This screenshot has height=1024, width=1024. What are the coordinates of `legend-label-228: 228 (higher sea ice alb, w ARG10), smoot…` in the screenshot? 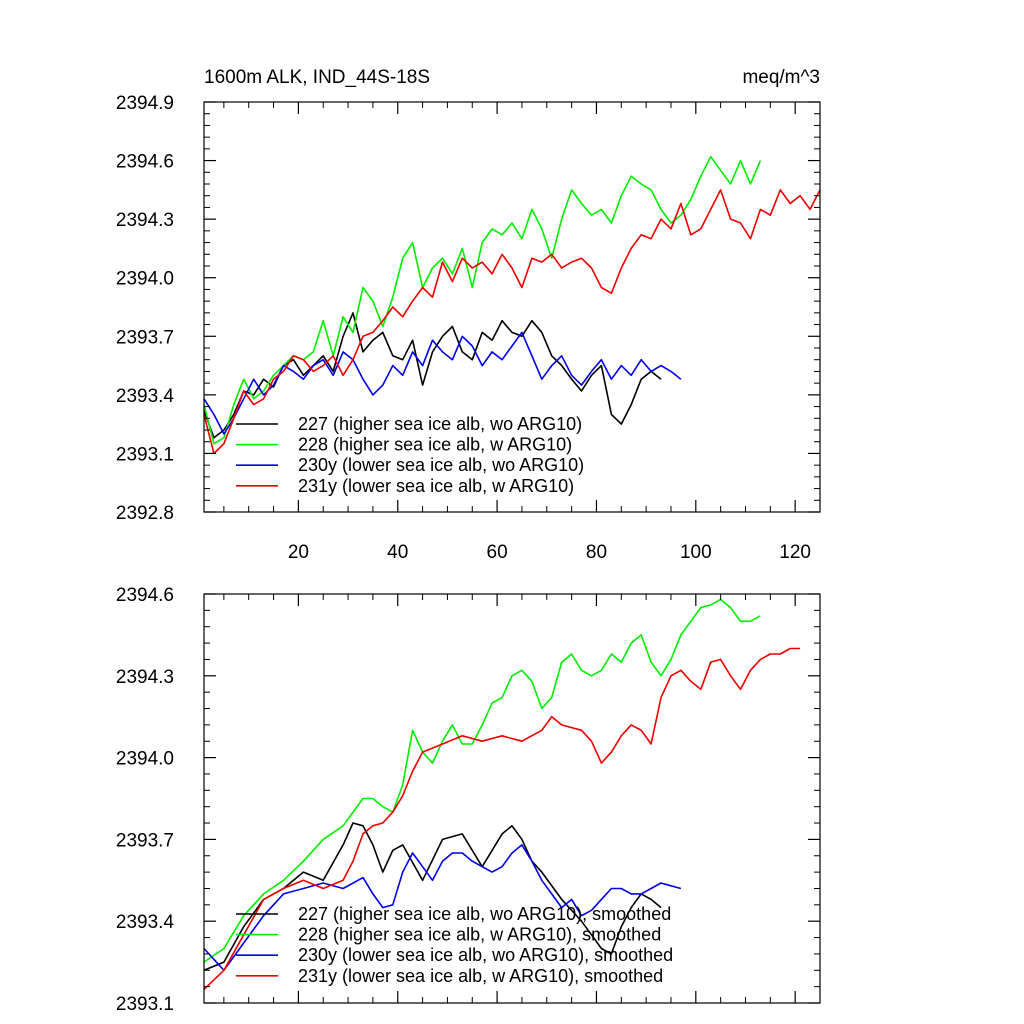 It's located at (479, 935).